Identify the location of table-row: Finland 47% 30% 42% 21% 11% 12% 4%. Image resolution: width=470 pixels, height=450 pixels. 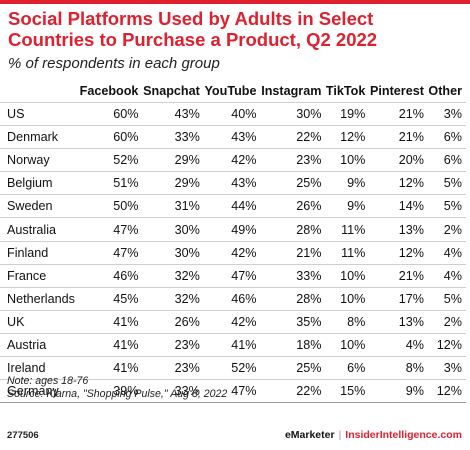
(233, 252).